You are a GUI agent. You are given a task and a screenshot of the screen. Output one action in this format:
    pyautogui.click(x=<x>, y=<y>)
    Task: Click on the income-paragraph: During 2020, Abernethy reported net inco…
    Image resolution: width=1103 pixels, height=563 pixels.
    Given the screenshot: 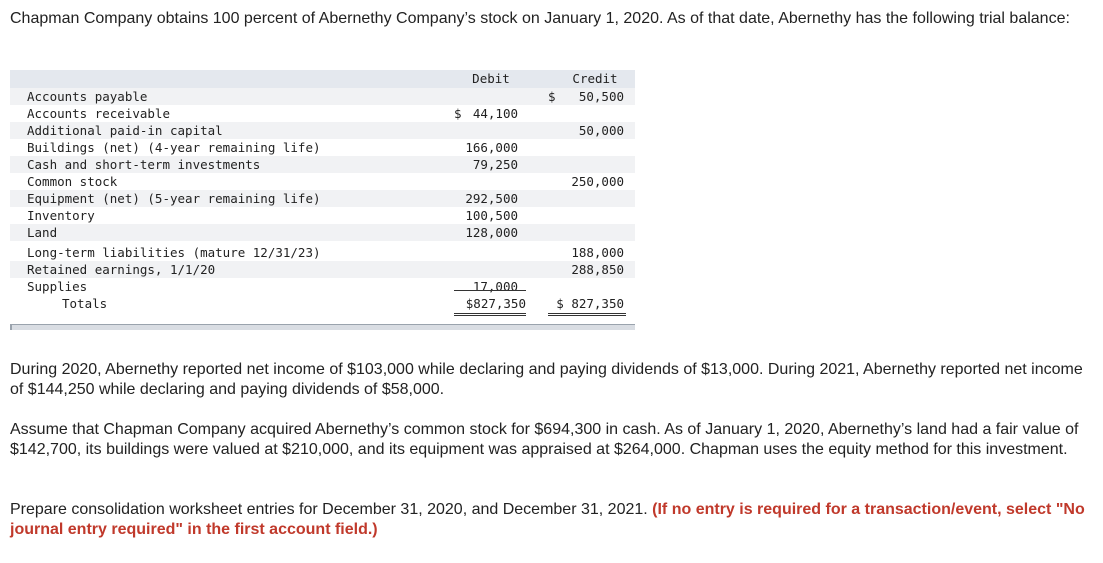 What is the action you would take?
    pyautogui.click(x=546, y=379)
    